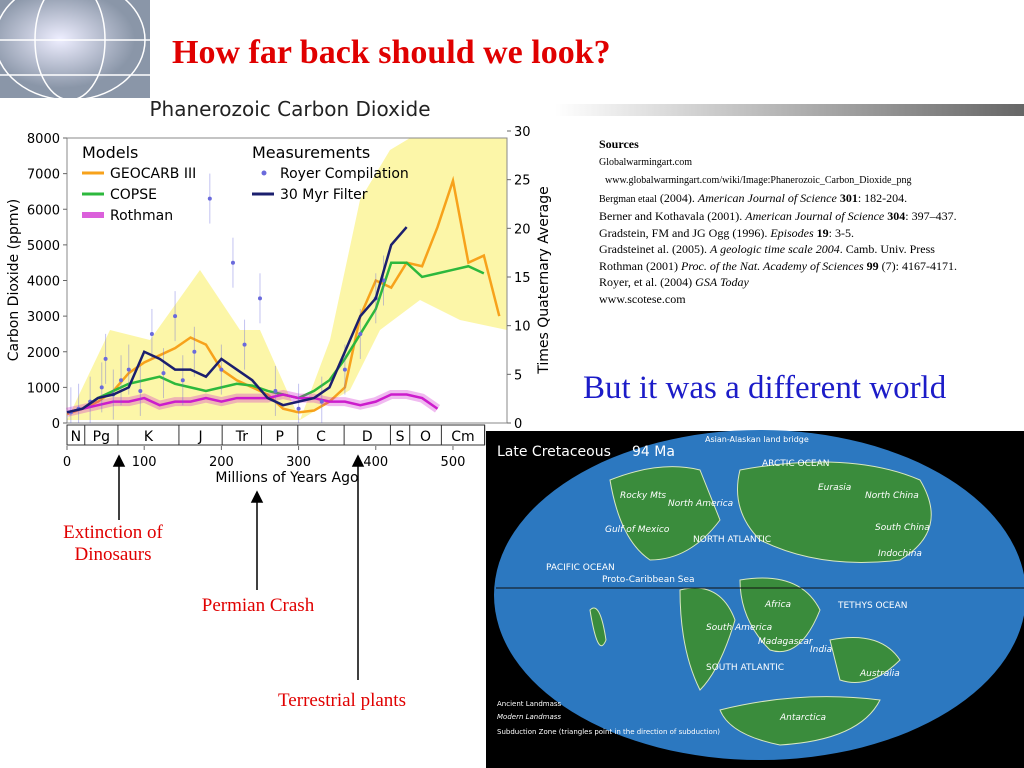 Image resolution: width=1024 pixels, height=768 pixels. What do you see at coordinates (289, 109) in the screenshot?
I see `chart-title: Phanerozoic Carbon Dioxide` at bounding box center [289, 109].